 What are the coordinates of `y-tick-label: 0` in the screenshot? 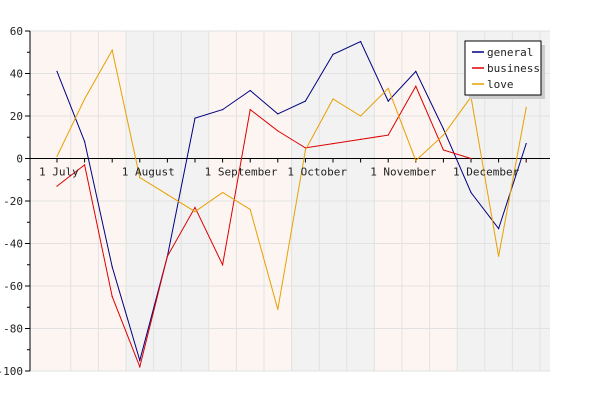 It's located at (19, 159).